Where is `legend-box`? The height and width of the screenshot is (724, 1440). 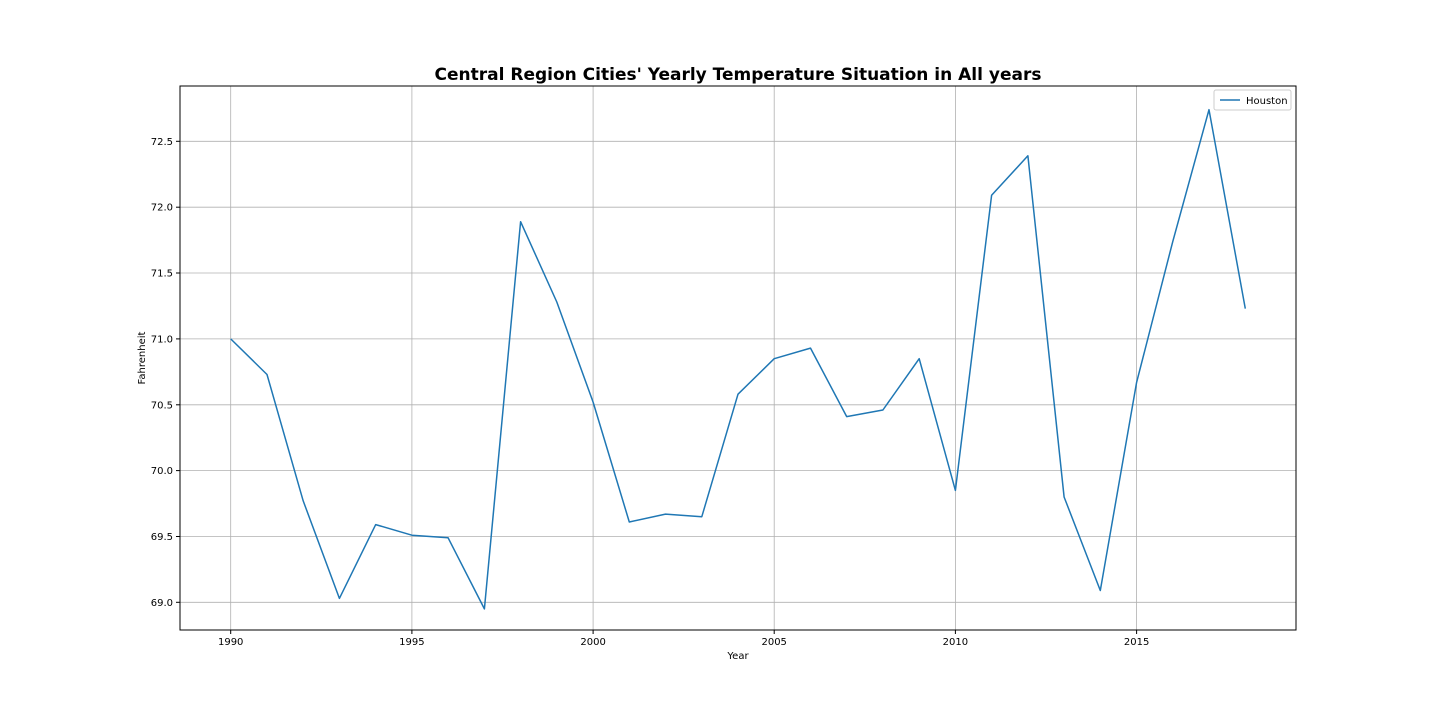
legend-box is located at coordinates (1252, 100).